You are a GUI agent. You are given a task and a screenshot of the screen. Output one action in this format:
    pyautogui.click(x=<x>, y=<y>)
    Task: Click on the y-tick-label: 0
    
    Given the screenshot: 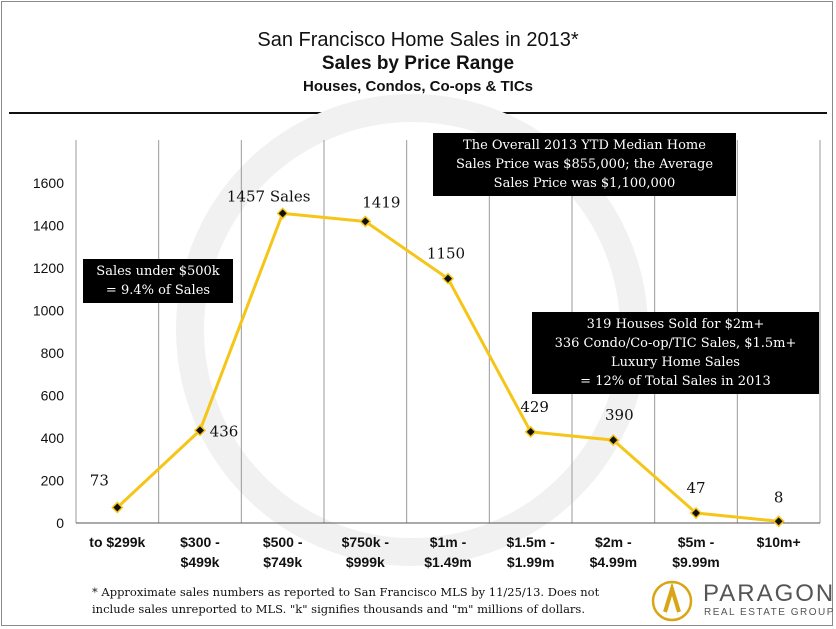 What is the action you would take?
    pyautogui.click(x=60, y=523)
    